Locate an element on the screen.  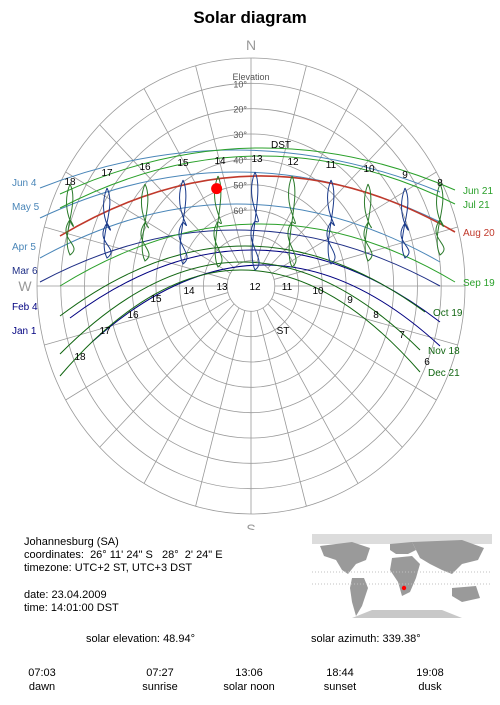
dusk-time: 19:08 dusk is located at coordinates (430, 680).